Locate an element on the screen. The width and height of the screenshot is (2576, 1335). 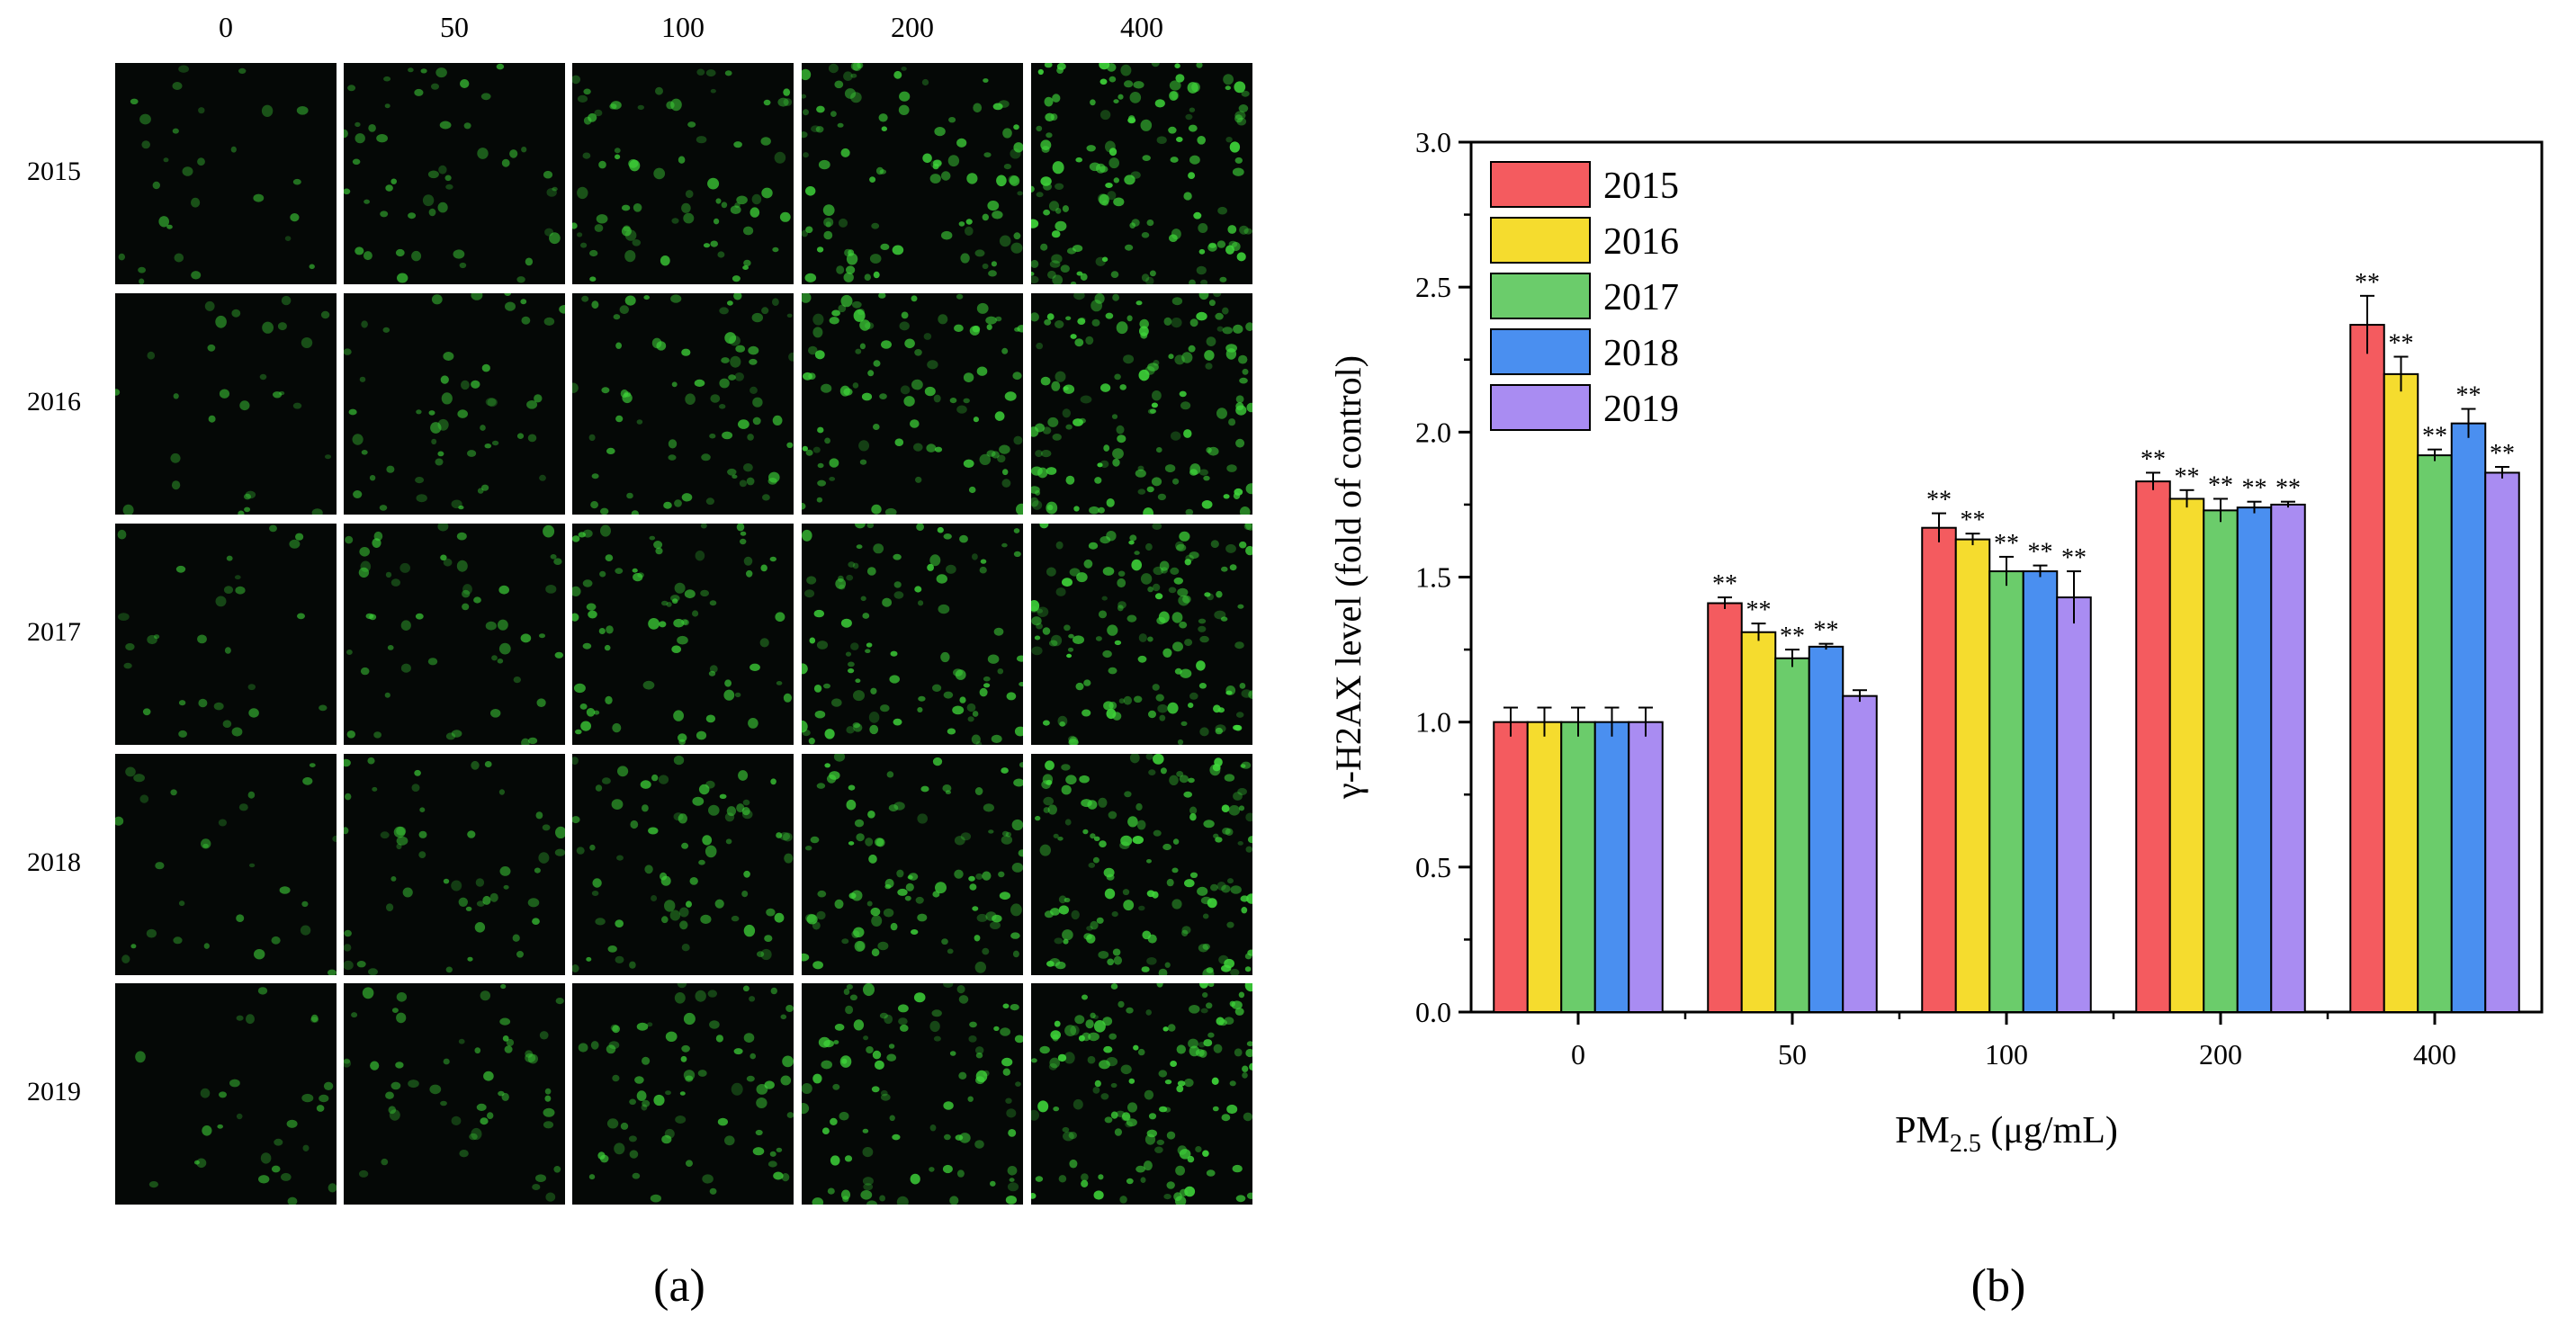
x-tick-label: 0 is located at coordinates (1578, 1054).